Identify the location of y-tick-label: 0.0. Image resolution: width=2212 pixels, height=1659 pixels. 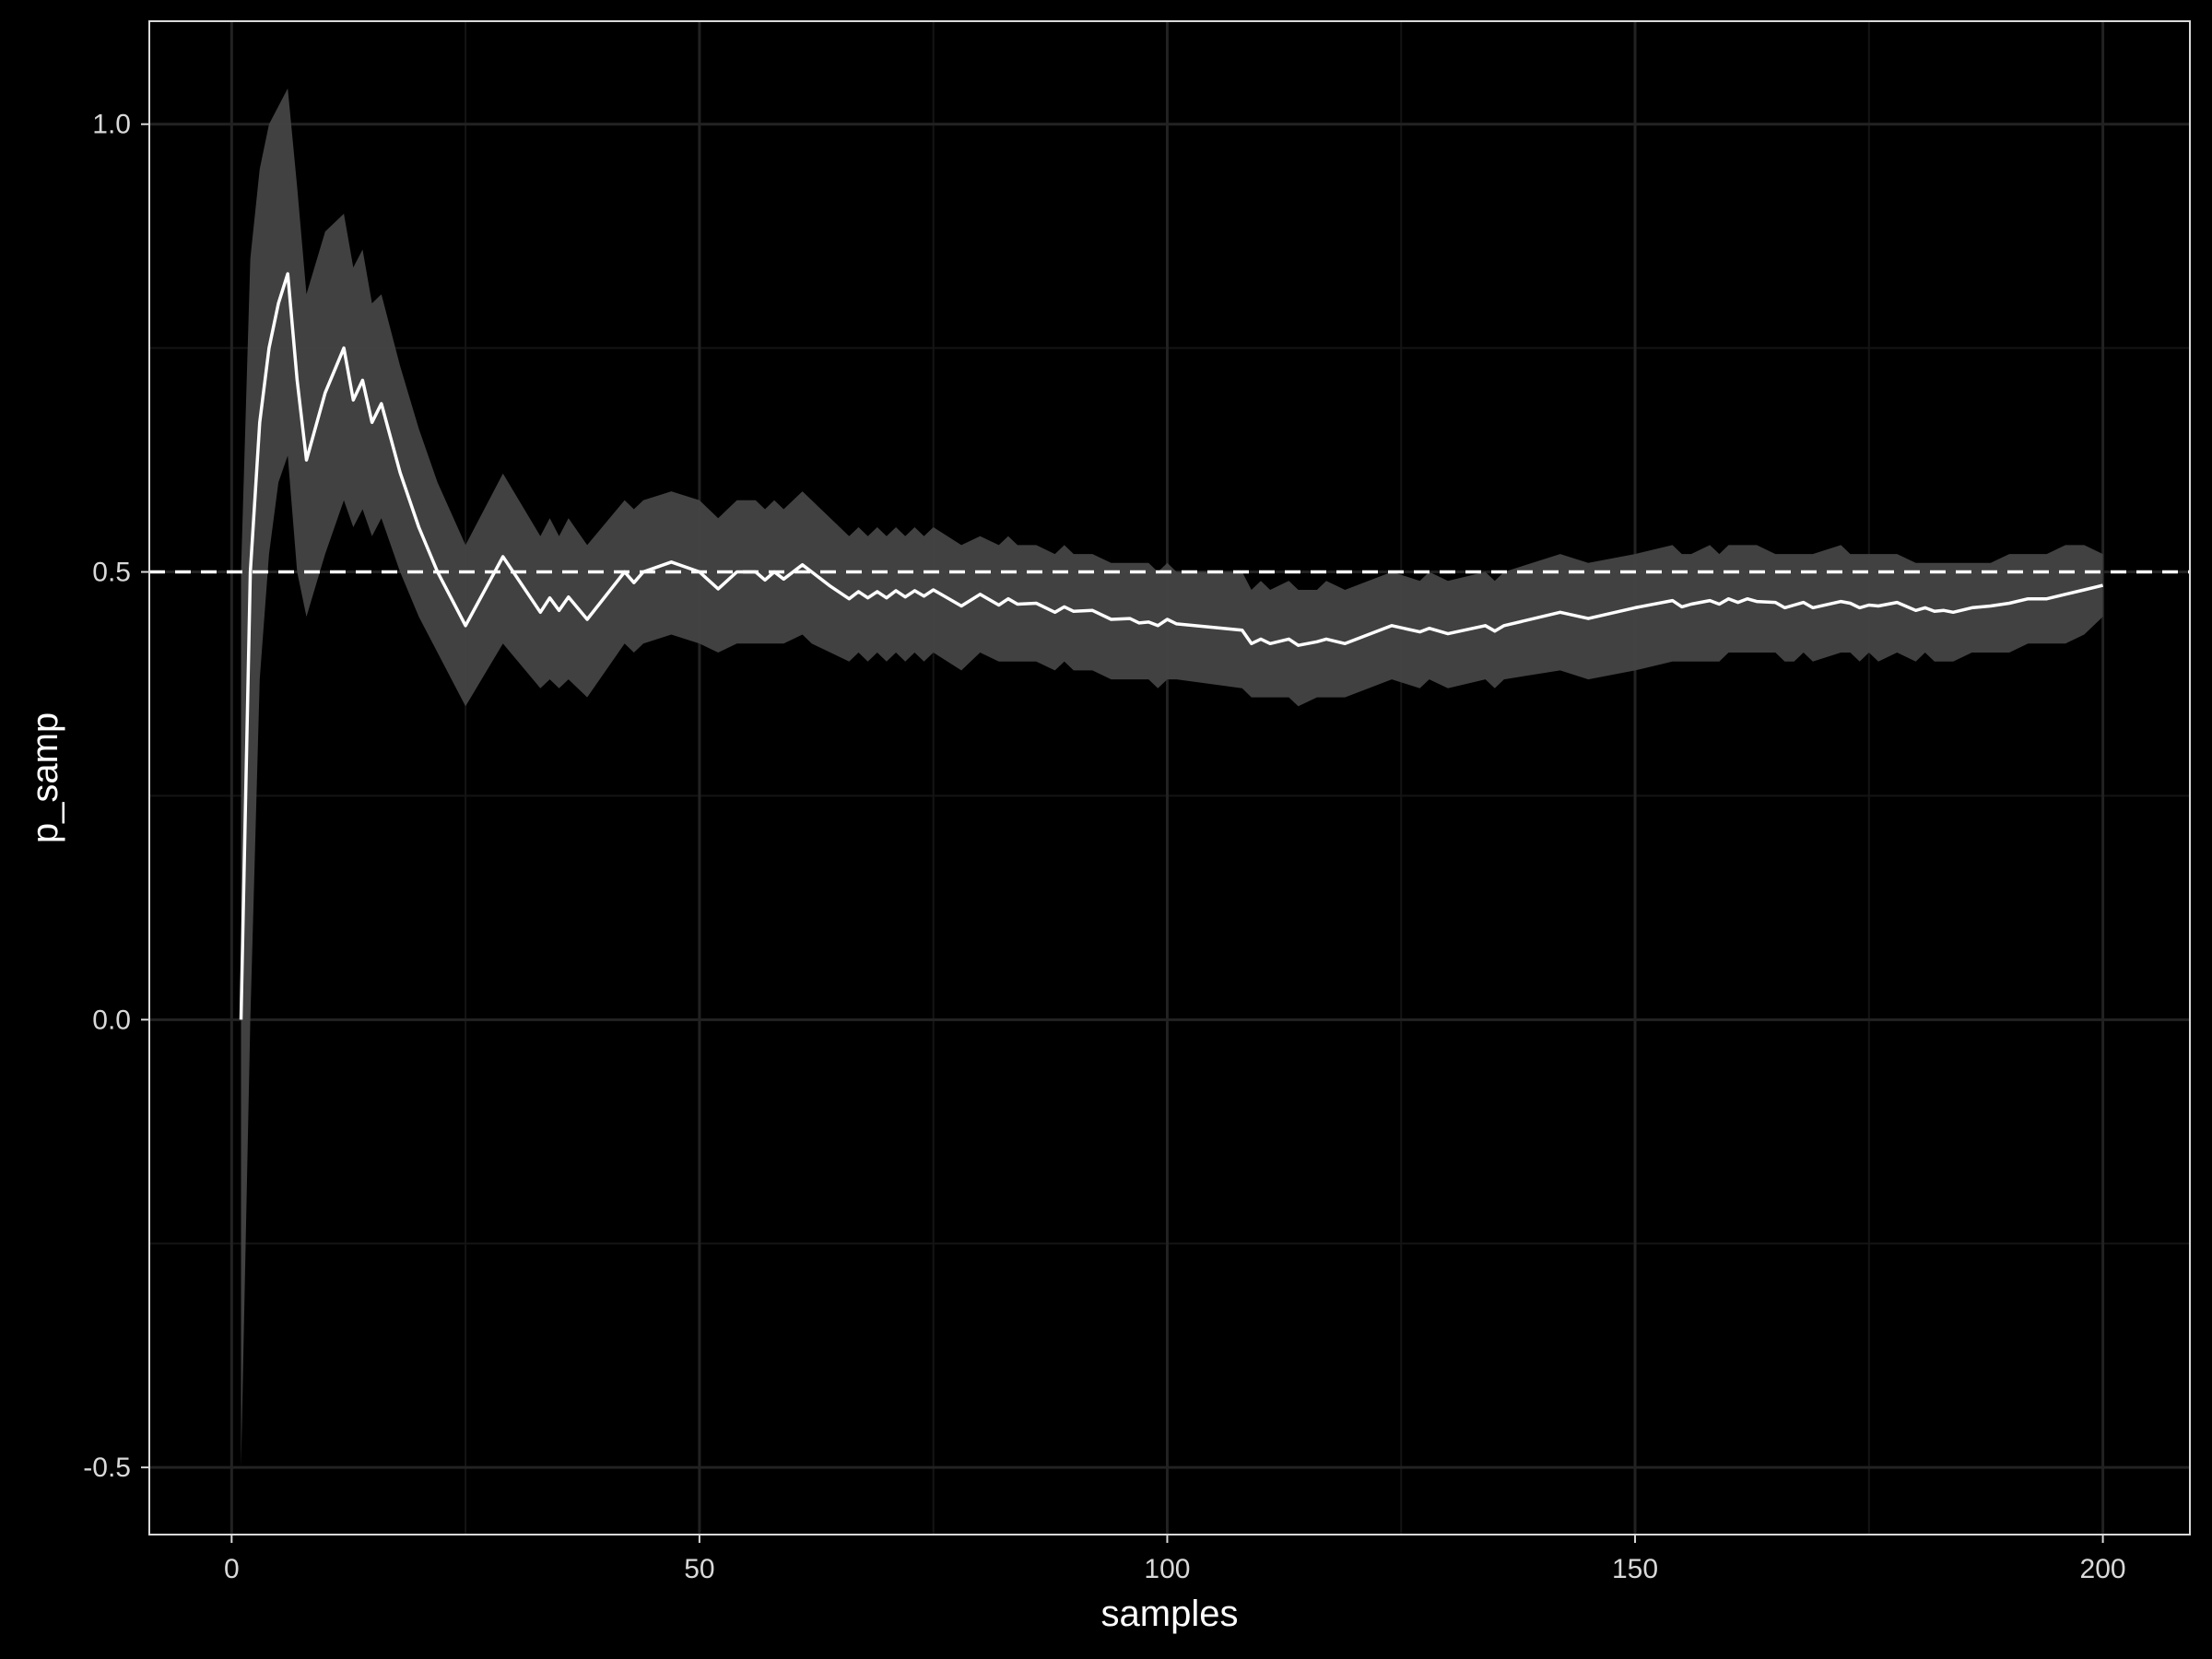
(111, 1020).